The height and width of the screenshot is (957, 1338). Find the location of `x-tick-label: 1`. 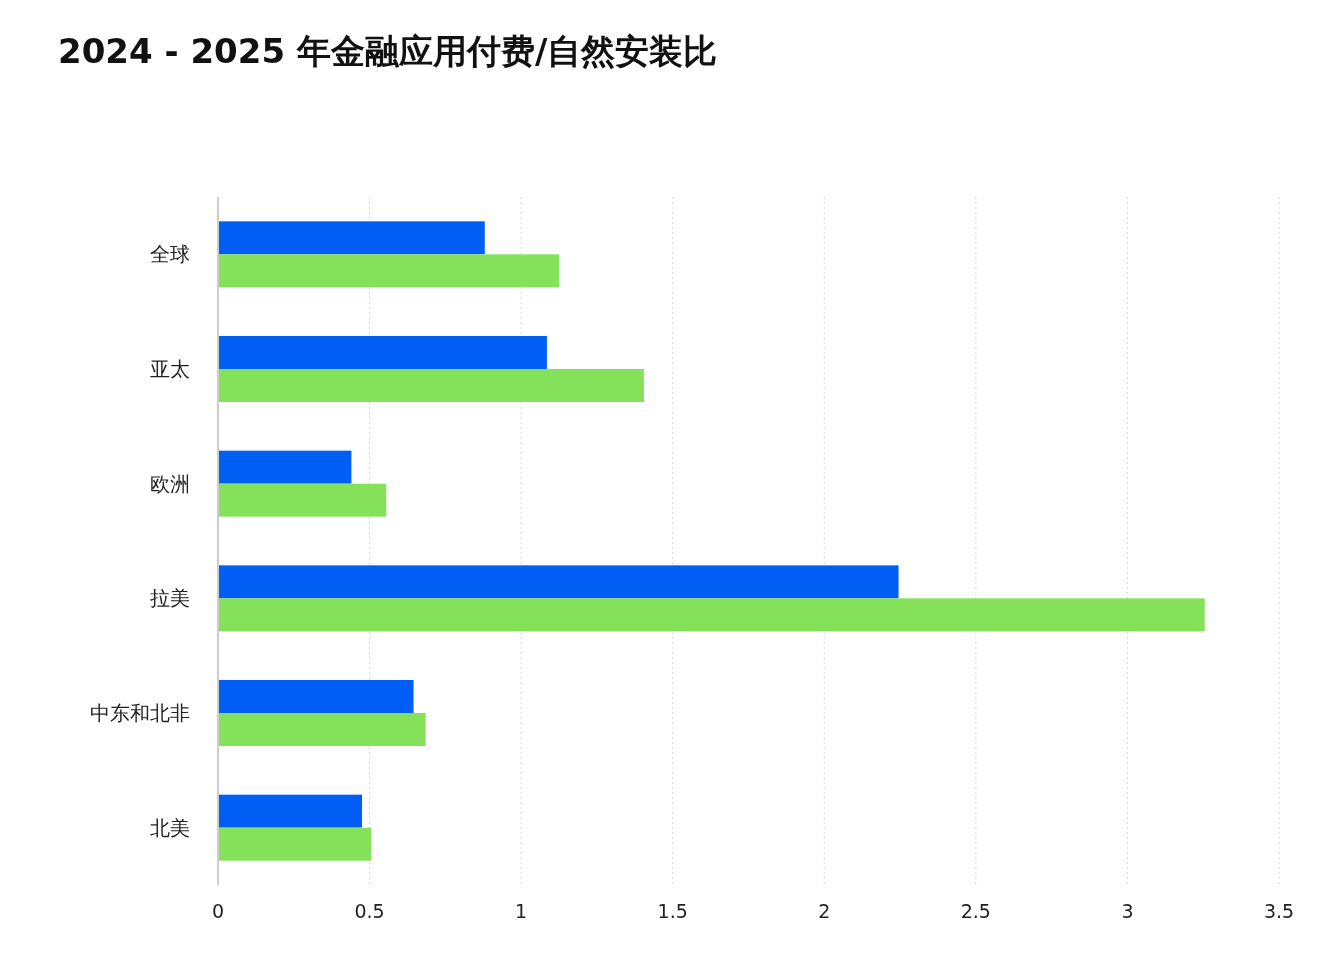

x-tick-label: 1 is located at coordinates (521, 911).